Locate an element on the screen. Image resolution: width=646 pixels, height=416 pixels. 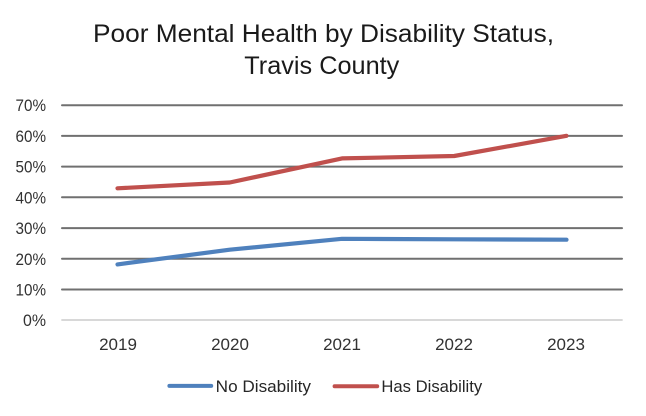
svg-text: 0% is located at coordinates (34, 320).